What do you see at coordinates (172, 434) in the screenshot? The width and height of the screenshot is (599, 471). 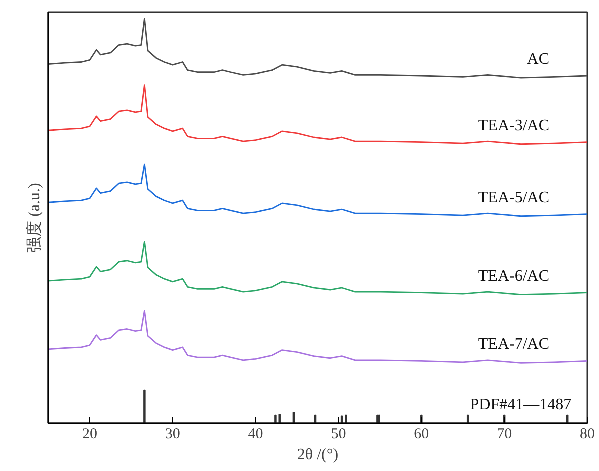 I see `x-tick-label: 30` at bounding box center [172, 434].